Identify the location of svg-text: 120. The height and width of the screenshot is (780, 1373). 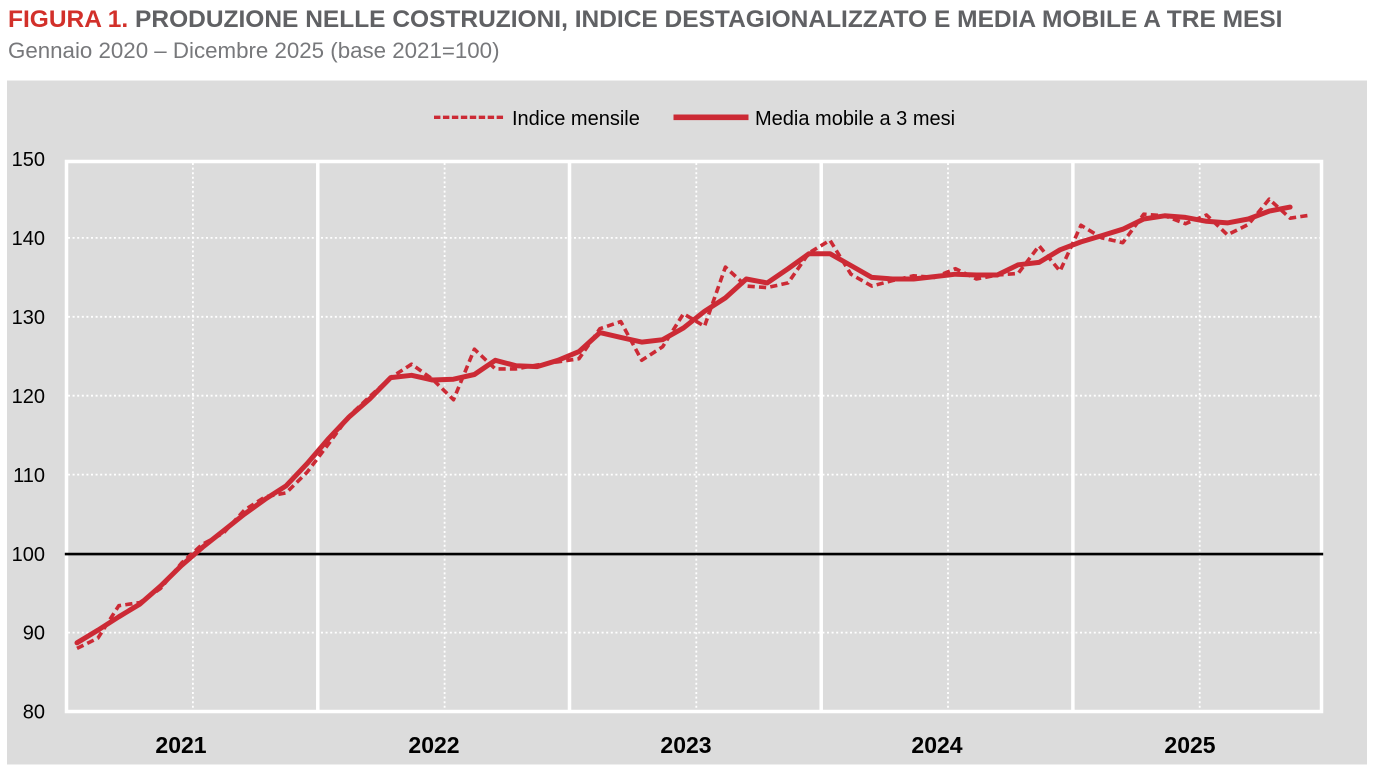
(28, 397).